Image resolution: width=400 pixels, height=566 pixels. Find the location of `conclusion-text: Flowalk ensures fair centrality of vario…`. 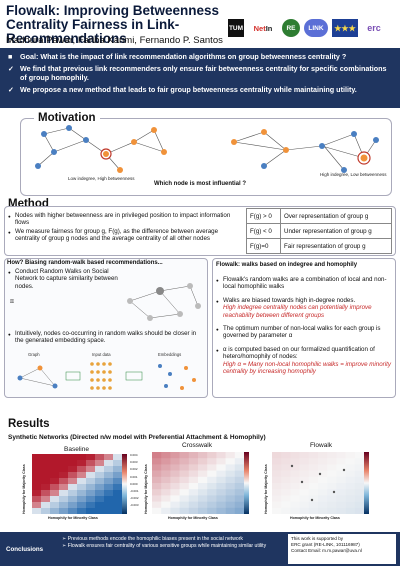

conclusion-text: Flowalk ensures fair centrality of vario… is located at coordinates (167, 546).